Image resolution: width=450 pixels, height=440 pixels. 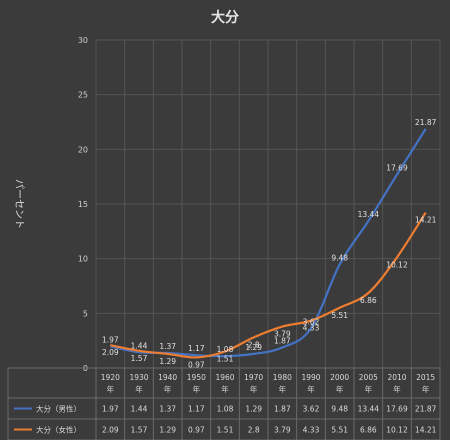 I want to click on table-cell: 1.51, so click(x=225, y=430).